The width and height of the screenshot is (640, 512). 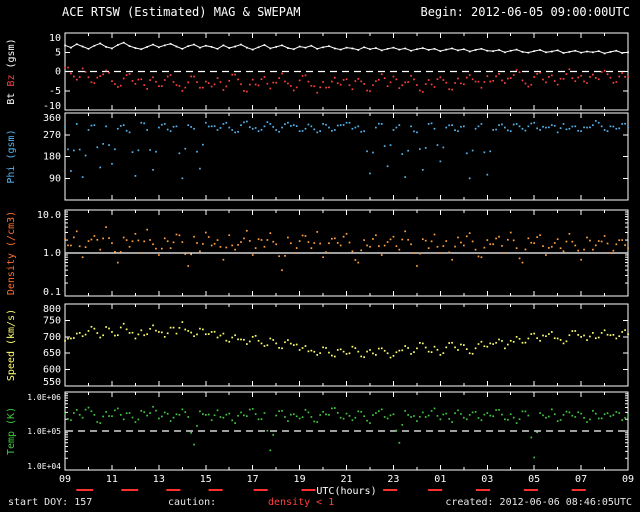 What do you see at coordinates (44, 397) in the screenshot?
I see `ytick-label: 1.0E+06` at bounding box center [44, 397].